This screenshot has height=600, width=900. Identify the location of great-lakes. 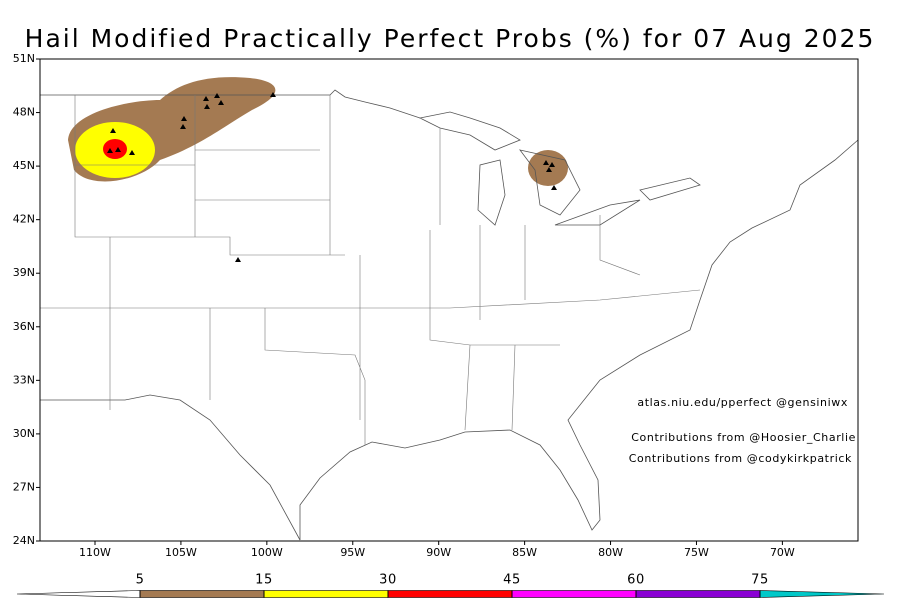
(559, 168).